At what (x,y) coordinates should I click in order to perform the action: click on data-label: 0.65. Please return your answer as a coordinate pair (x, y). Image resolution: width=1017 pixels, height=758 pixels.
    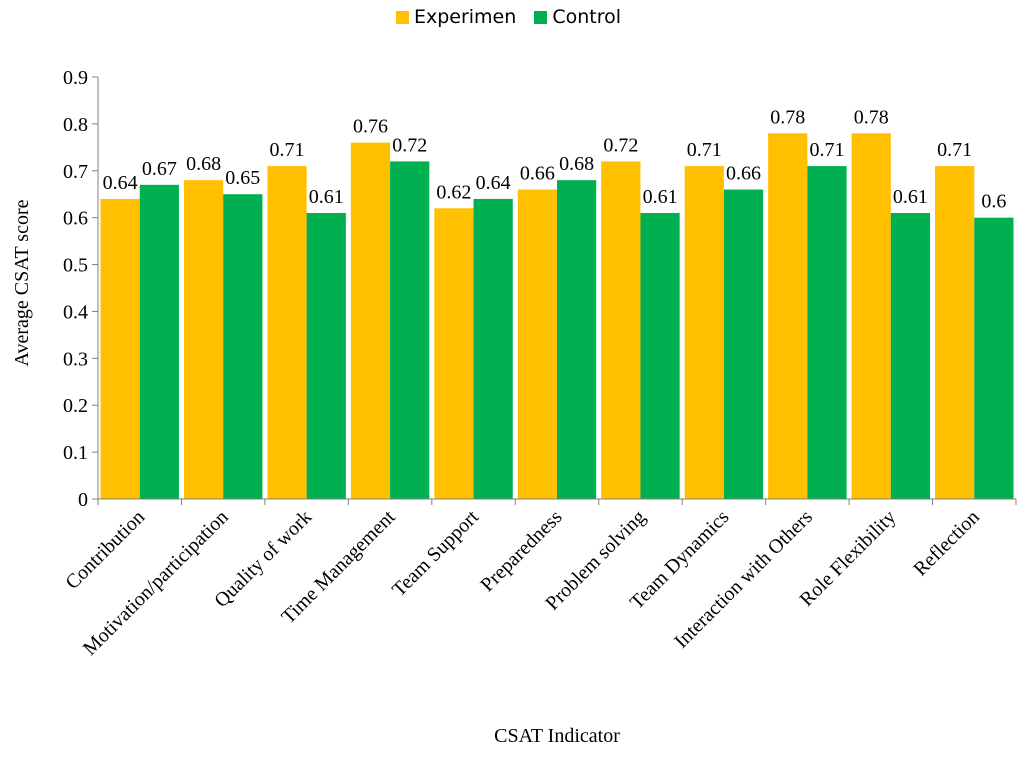
    Looking at the image, I should click on (242, 178).